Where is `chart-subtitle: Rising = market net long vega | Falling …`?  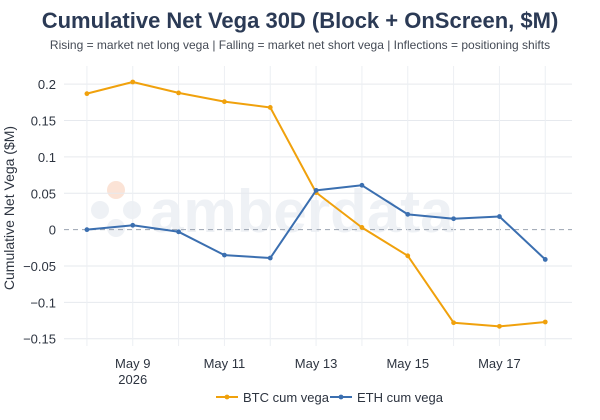
chart-subtitle: Rising = market net long vega | Falling … is located at coordinates (300, 45).